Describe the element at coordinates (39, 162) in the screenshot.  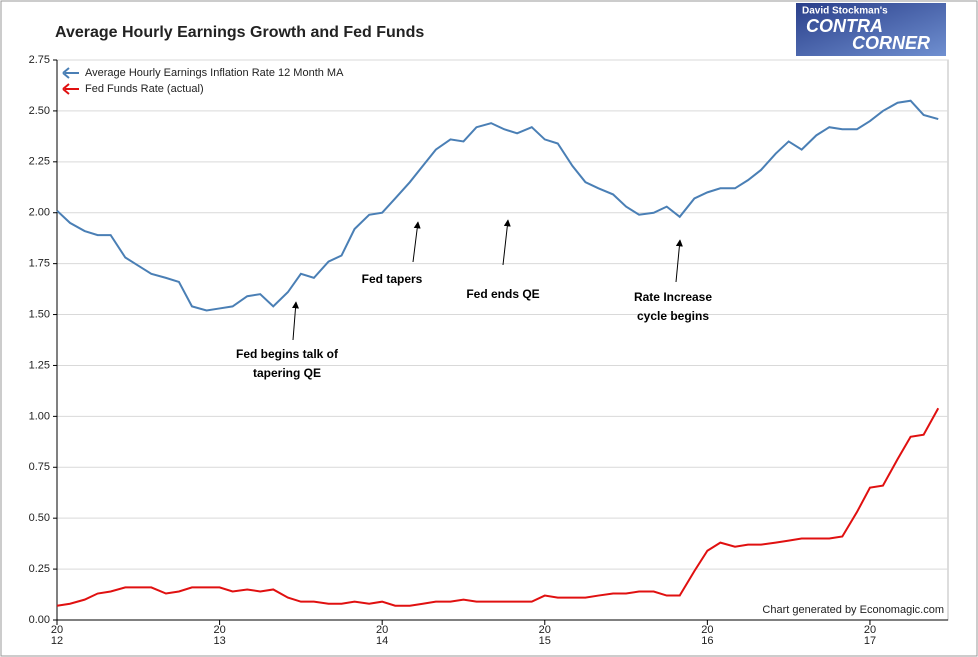
I see `y-tick-label: 2.25` at that location.